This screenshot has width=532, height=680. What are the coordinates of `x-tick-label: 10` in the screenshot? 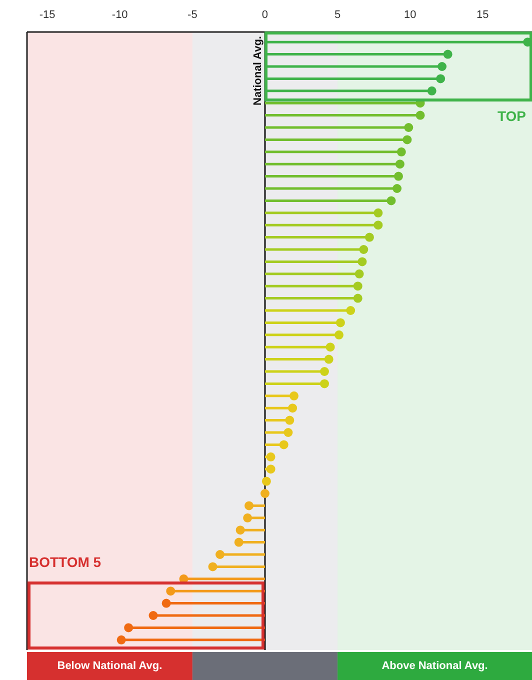 It's located at (410, 15).